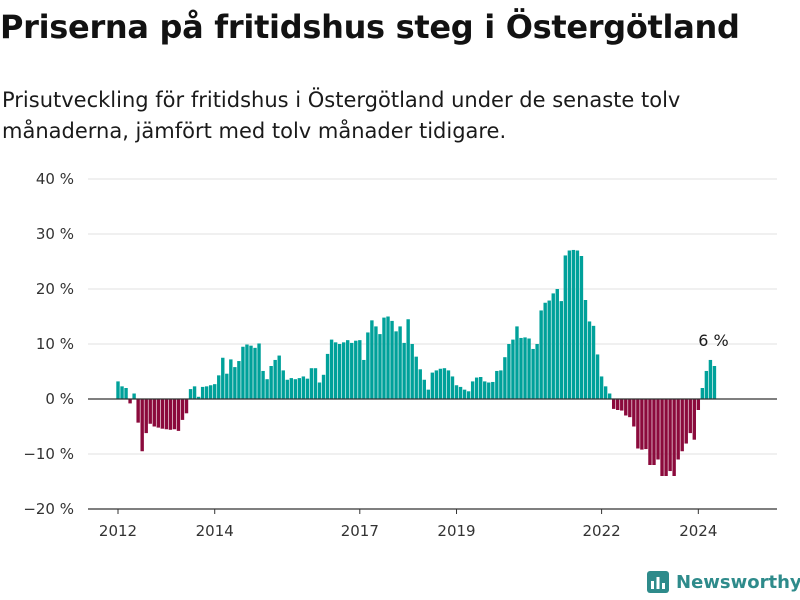 This screenshot has height=600, width=800. Describe the element at coordinates (360, 531) in the screenshot. I see `x-tick-label: 2017` at that location.